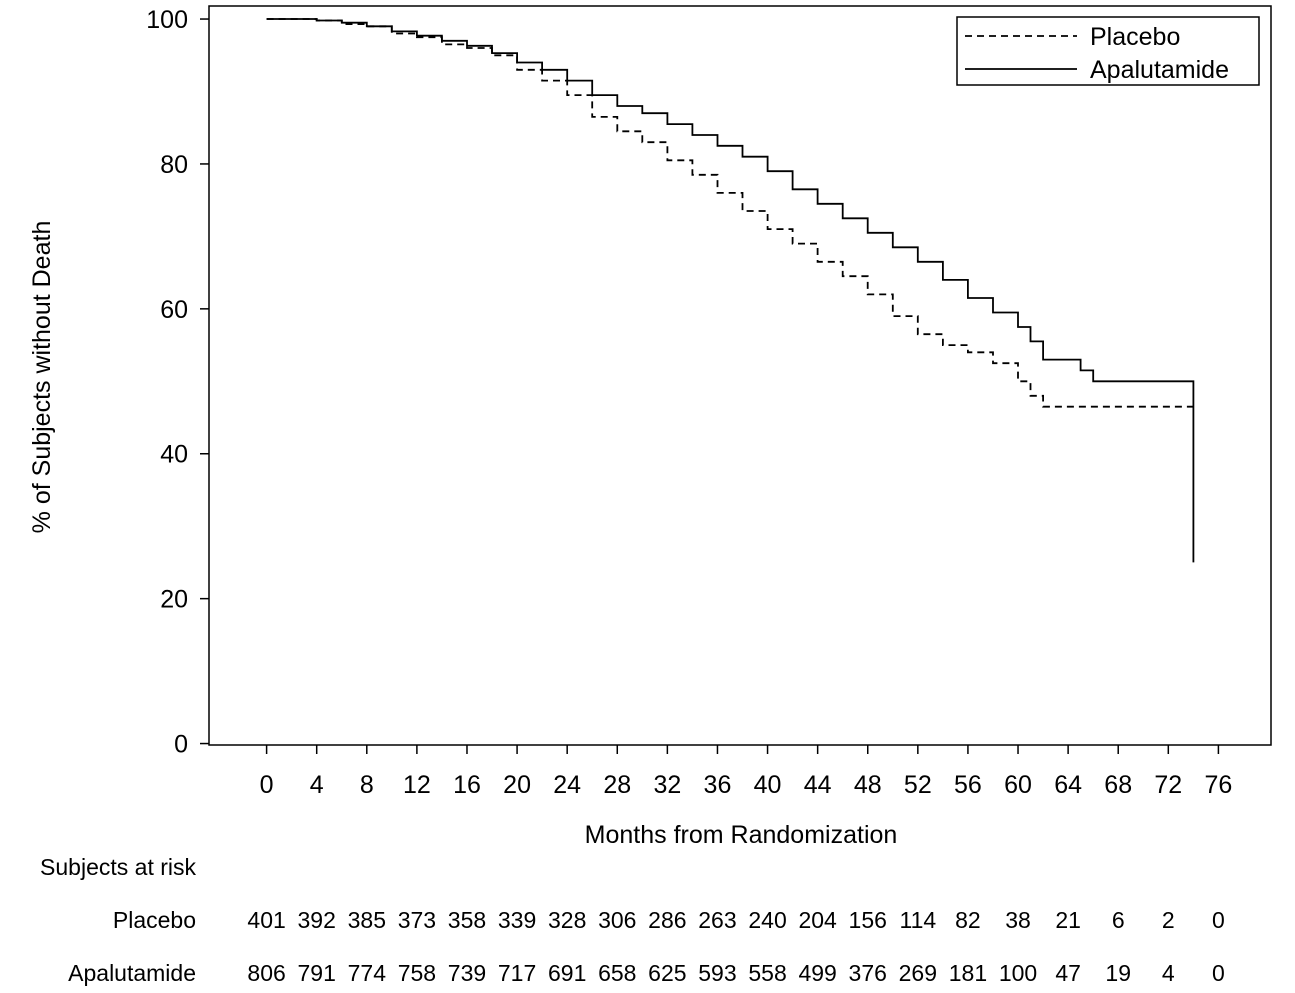 This screenshot has width=1295, height=993. Describe the element at coordinates (266, 973) in the screenshot. I see `risk-count: 806` at that location.